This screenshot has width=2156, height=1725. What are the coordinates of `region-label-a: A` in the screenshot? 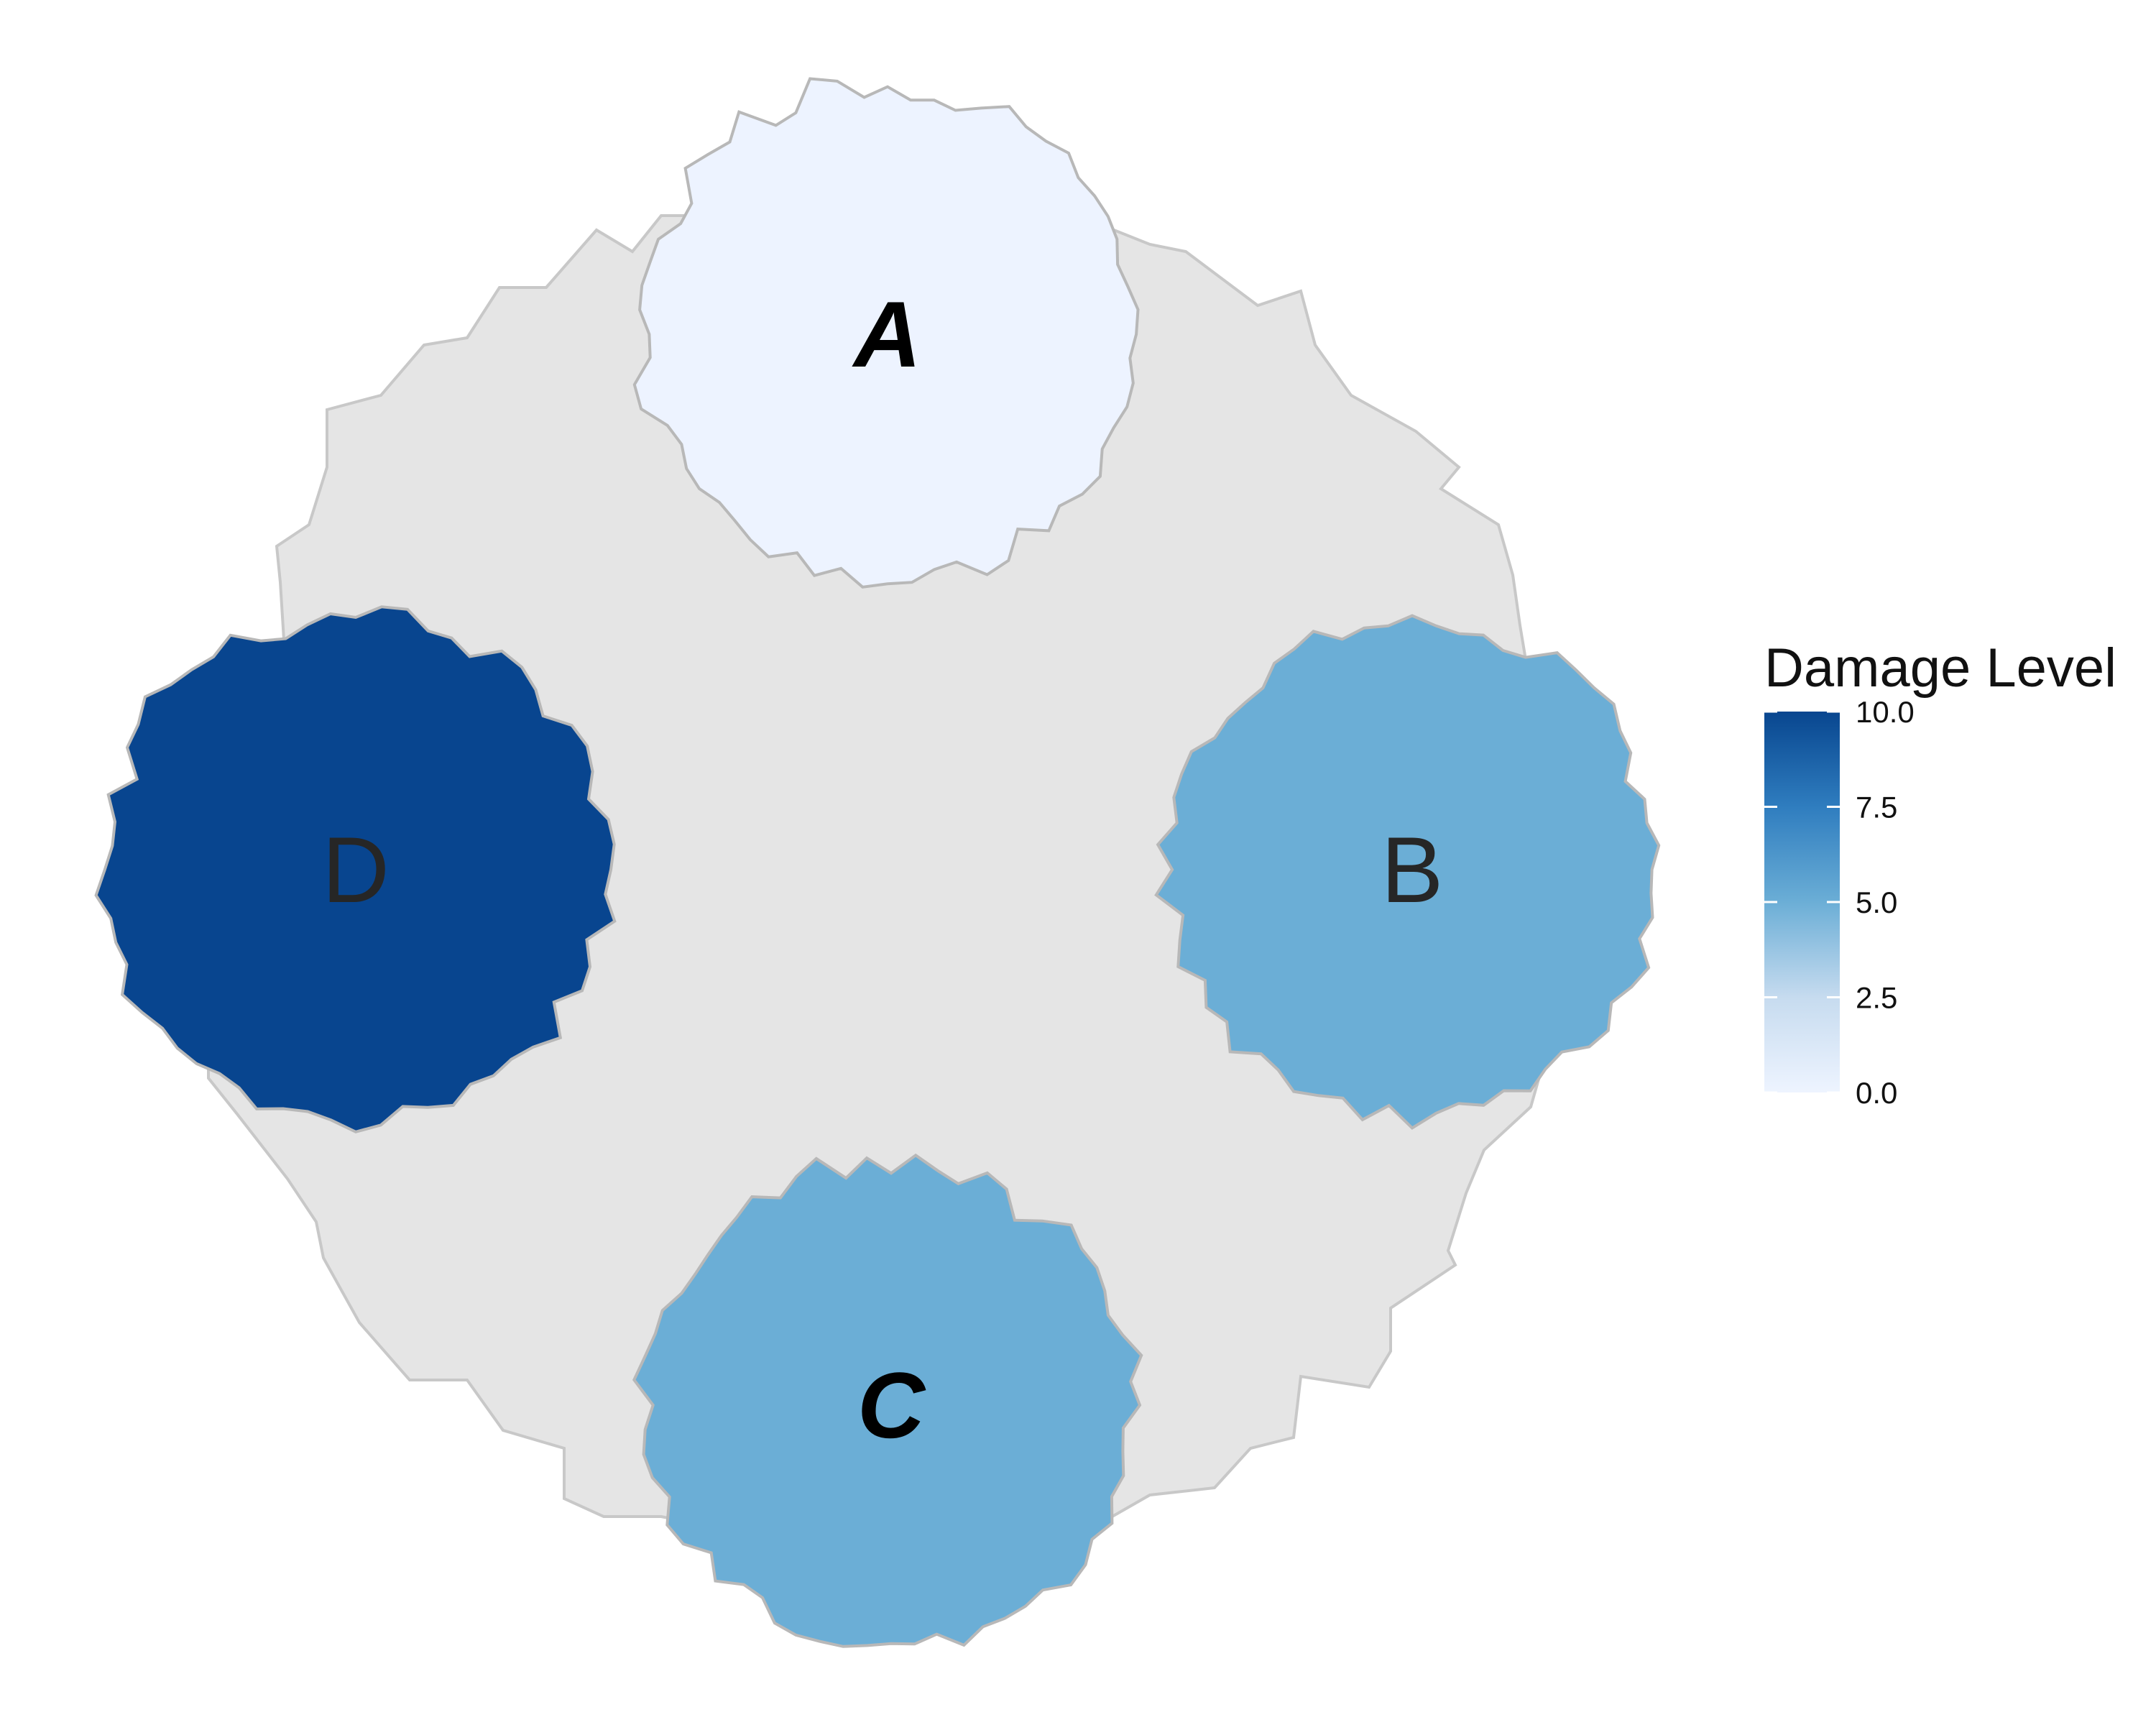 It's located at (887, 334).